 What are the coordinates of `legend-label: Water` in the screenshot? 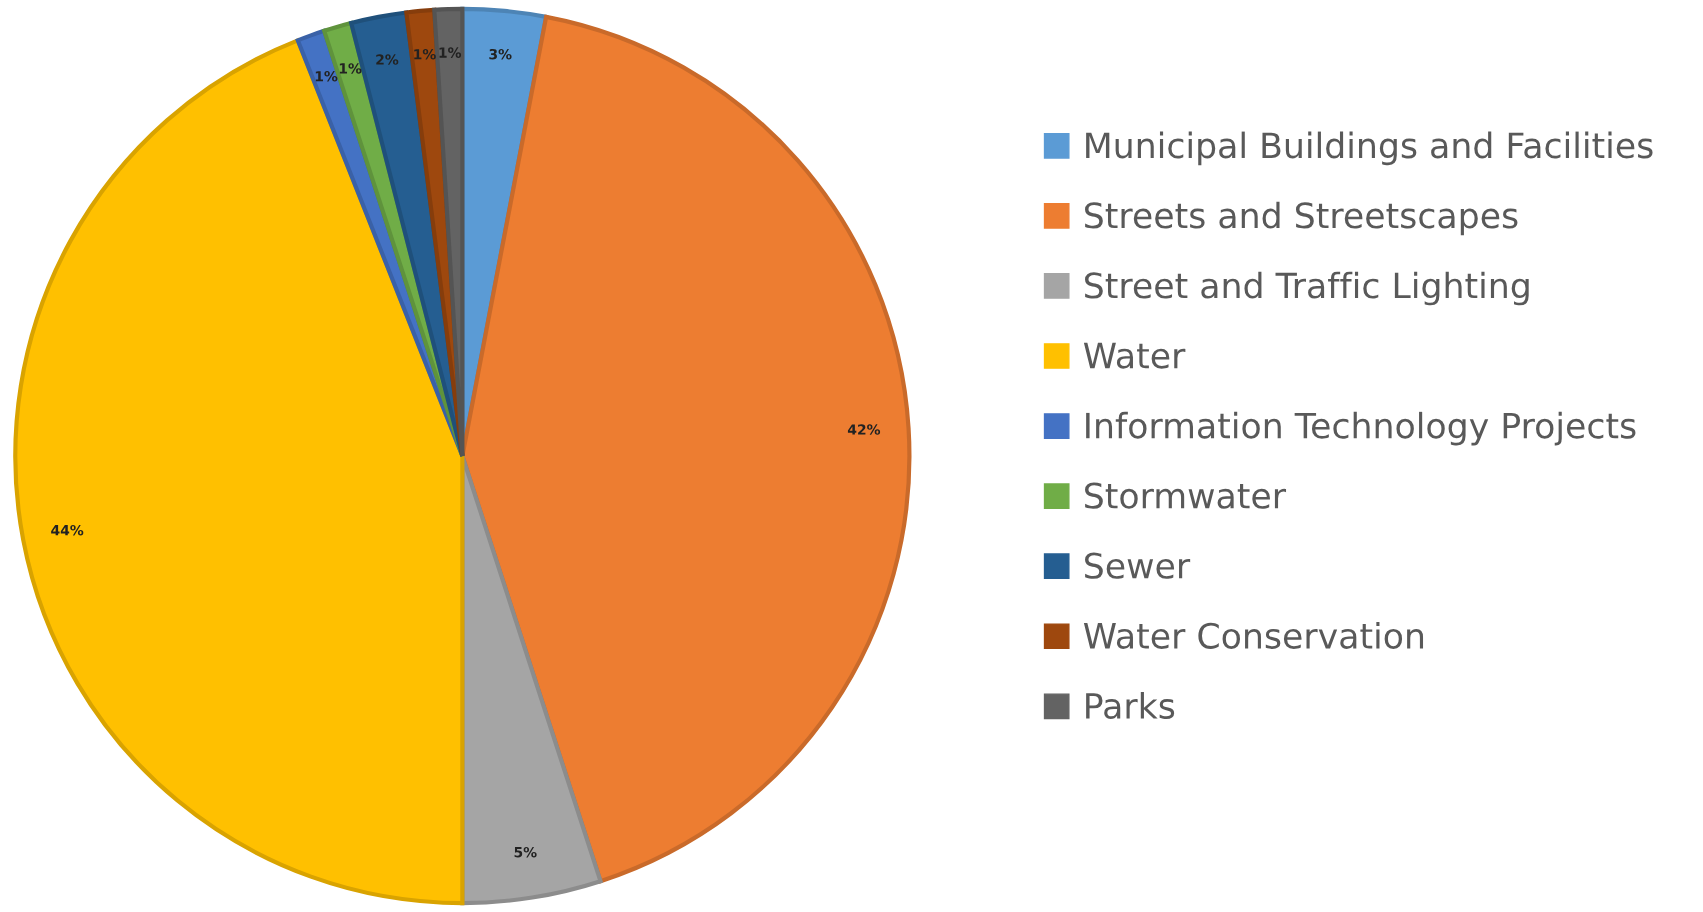 It's located at (1134, 355).